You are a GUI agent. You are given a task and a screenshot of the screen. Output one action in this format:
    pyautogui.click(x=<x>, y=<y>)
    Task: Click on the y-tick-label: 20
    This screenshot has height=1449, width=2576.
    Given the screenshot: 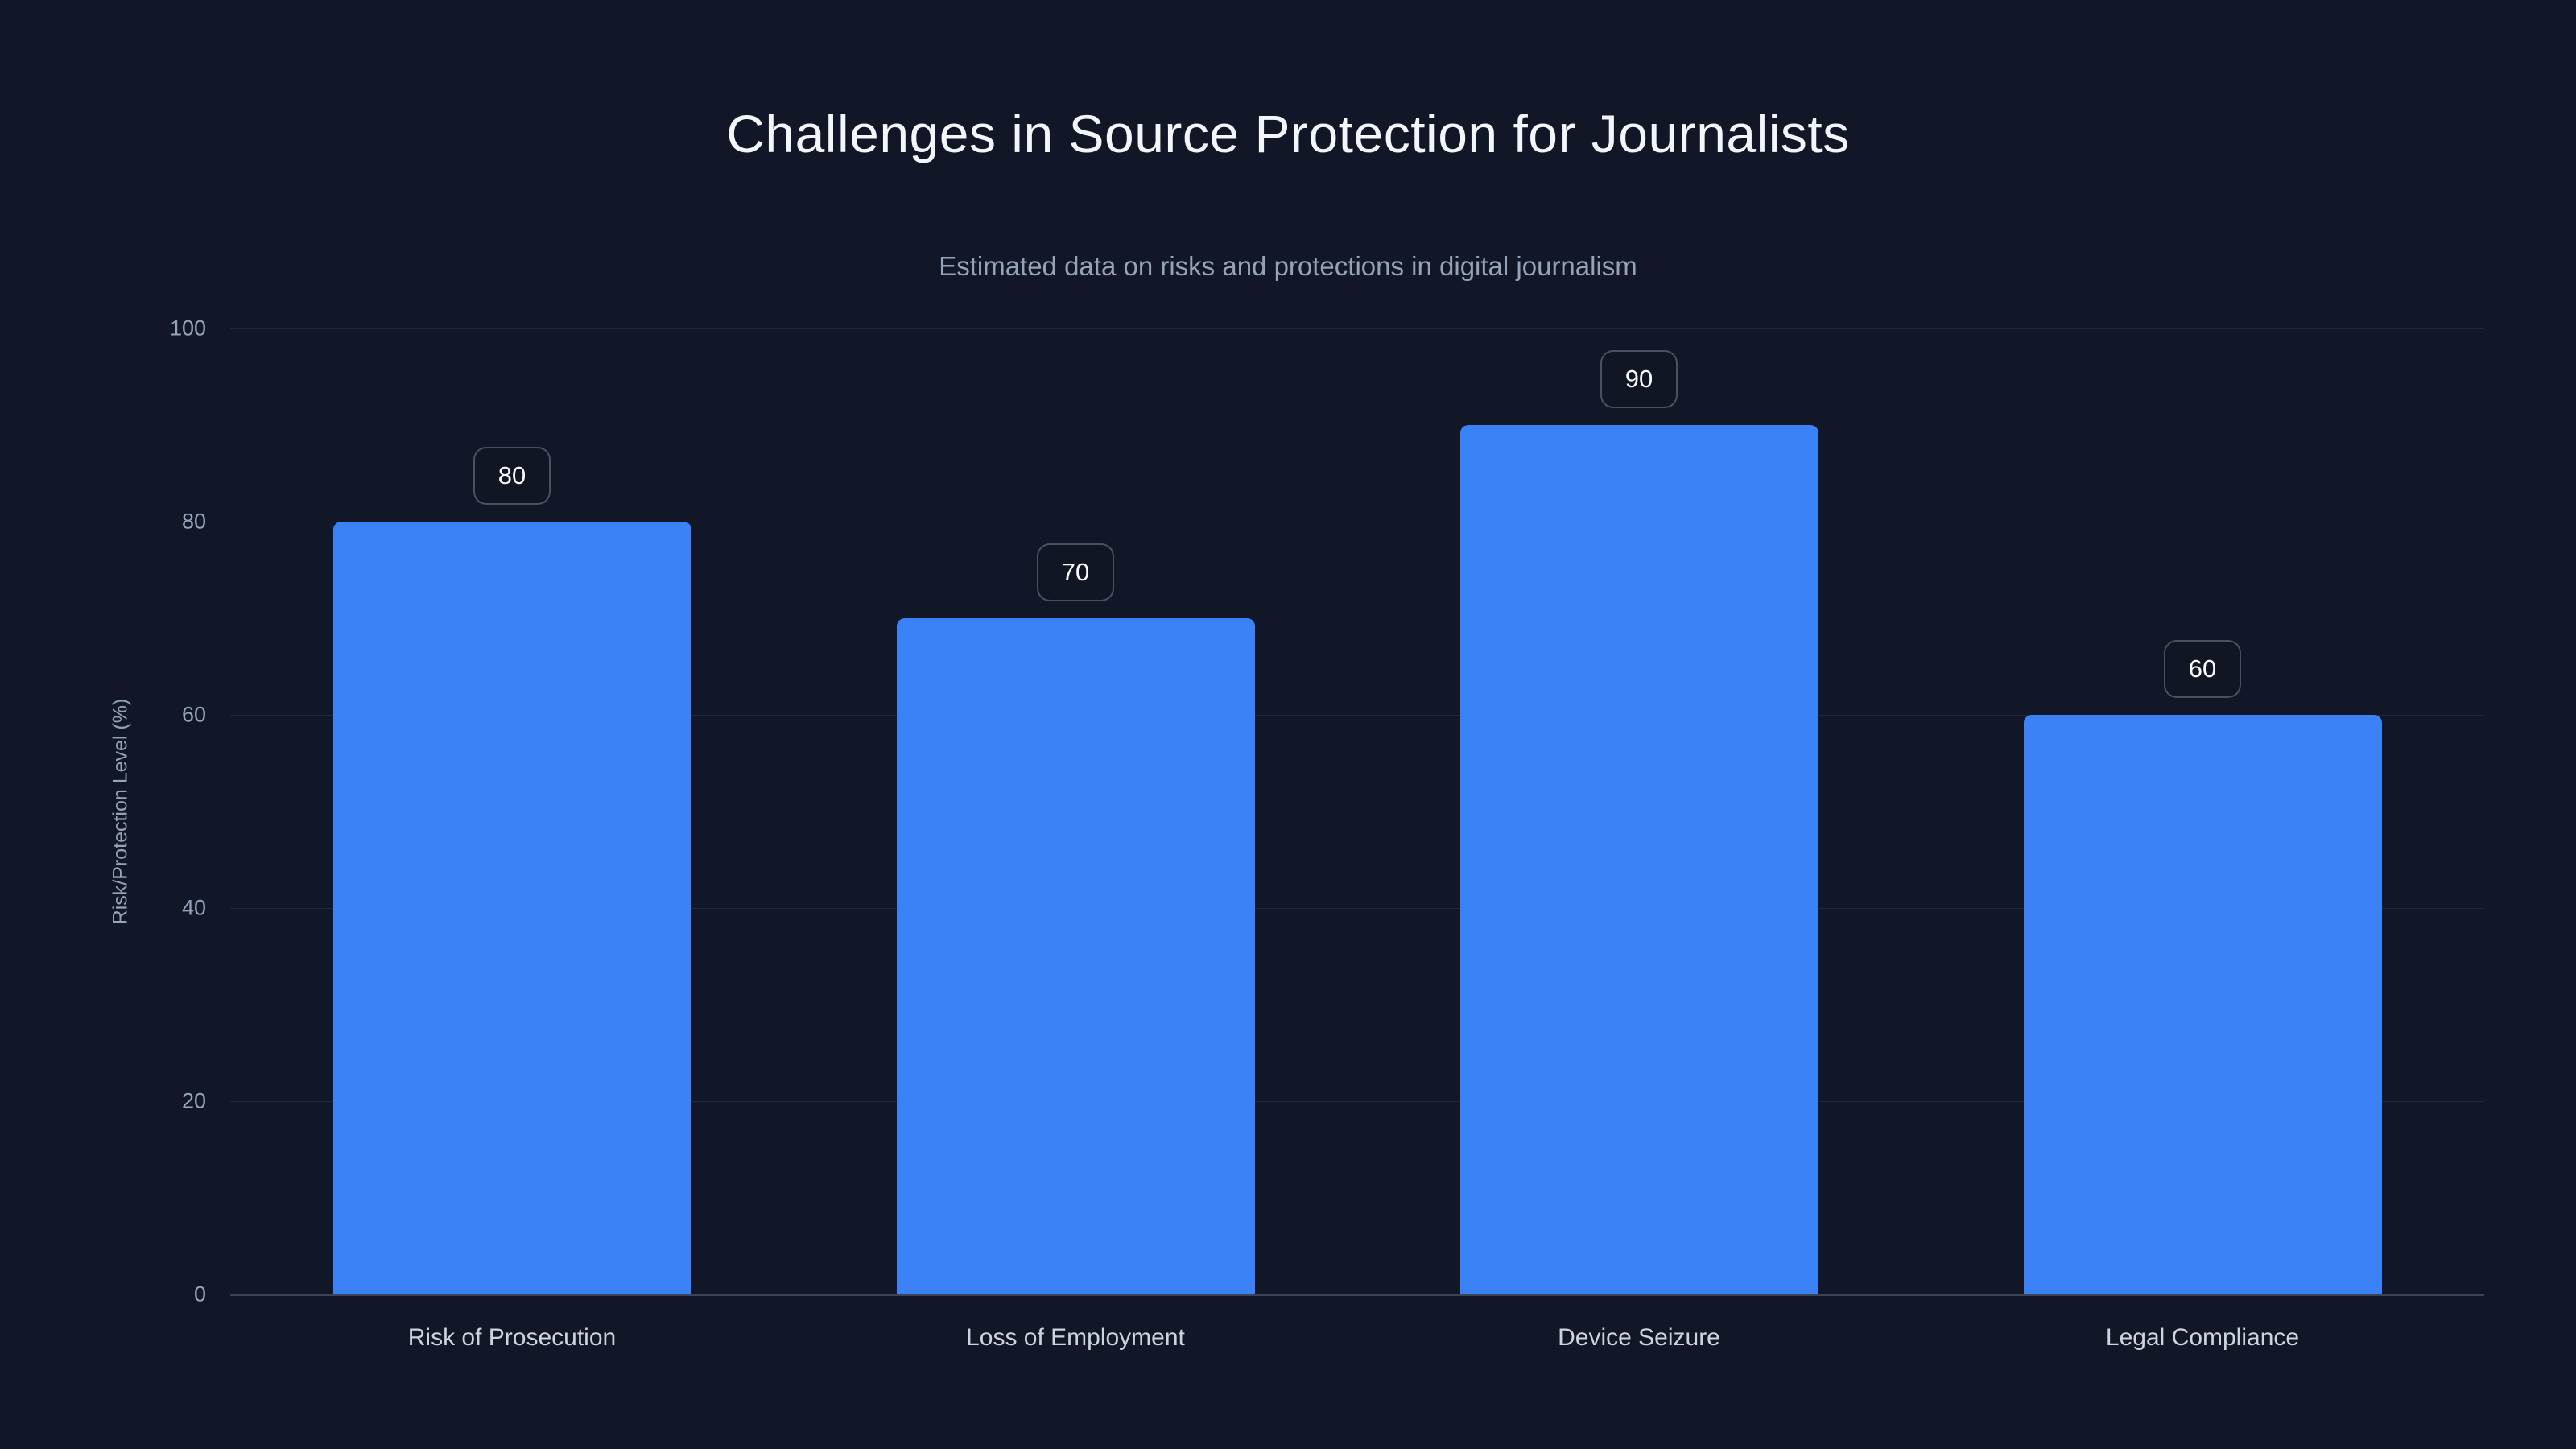 What is the action you would take?
    pyautogui.click(x=193, y=1100)
    